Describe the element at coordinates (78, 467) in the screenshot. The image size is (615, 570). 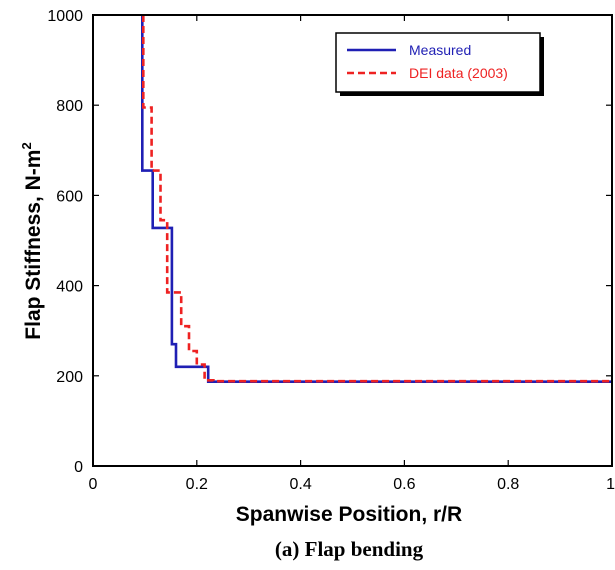
I see `y-tick-label: 0` at that location.